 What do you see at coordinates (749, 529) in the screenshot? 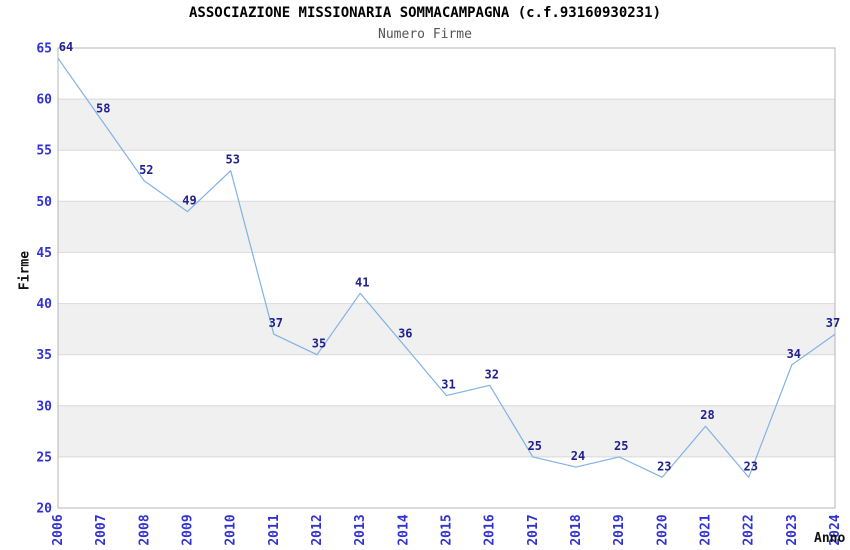
I see `x-tick-label: 2022` at bounding box center [749, 529].